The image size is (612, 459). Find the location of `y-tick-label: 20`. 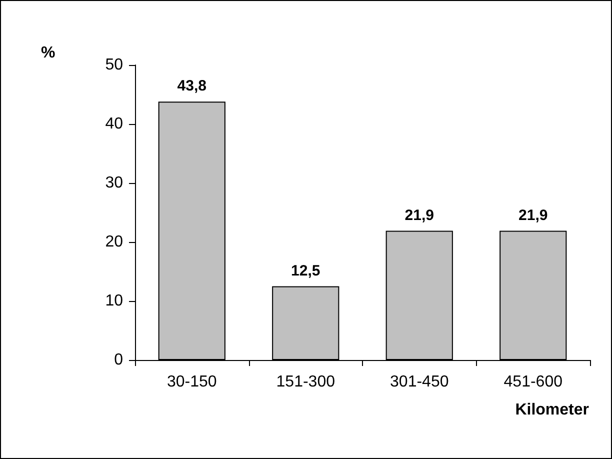

y-tick-label: 20 is located at coordinates (114, 242).